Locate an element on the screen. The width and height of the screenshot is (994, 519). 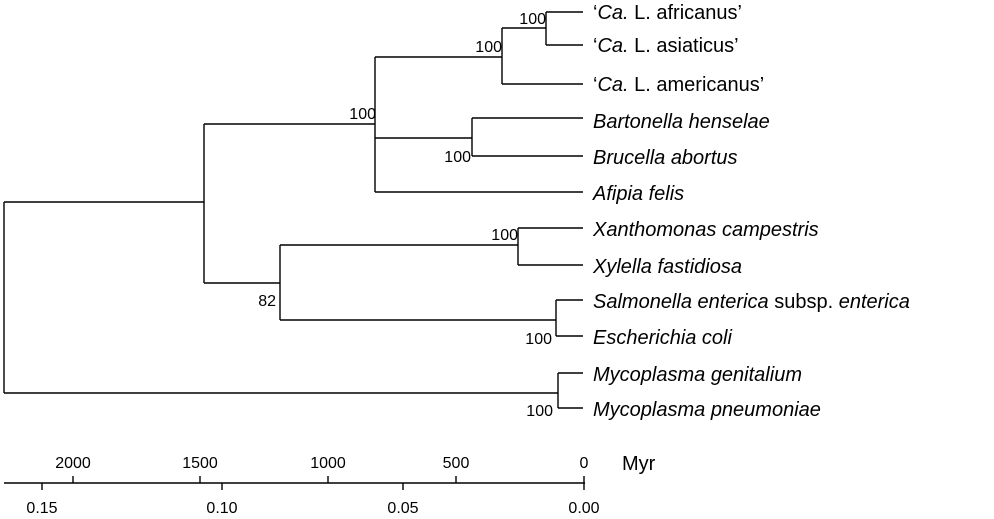
taxon-label: Xanthomonas campestris is located at coordinates (705, 230).